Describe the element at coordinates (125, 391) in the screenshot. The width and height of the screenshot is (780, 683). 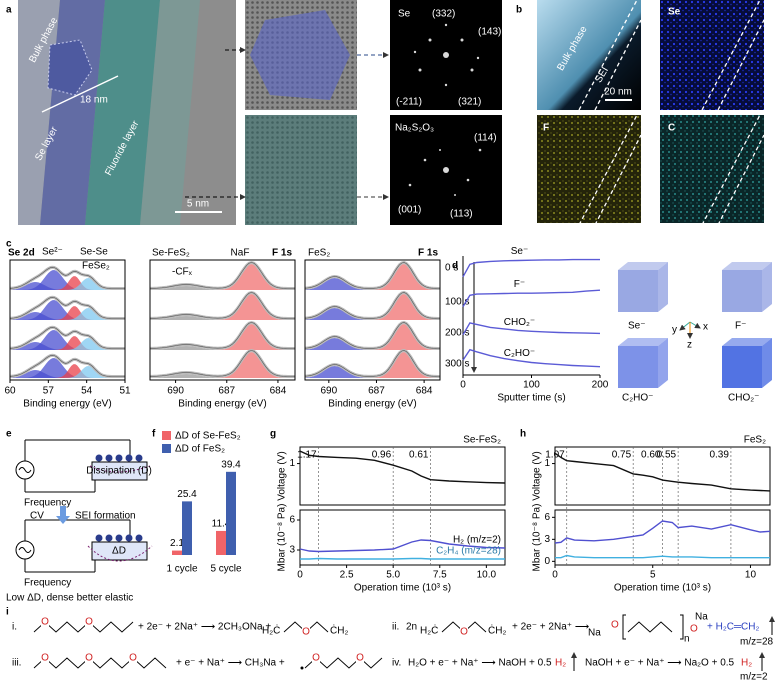
I see `x-tick-label: 51` at that location.